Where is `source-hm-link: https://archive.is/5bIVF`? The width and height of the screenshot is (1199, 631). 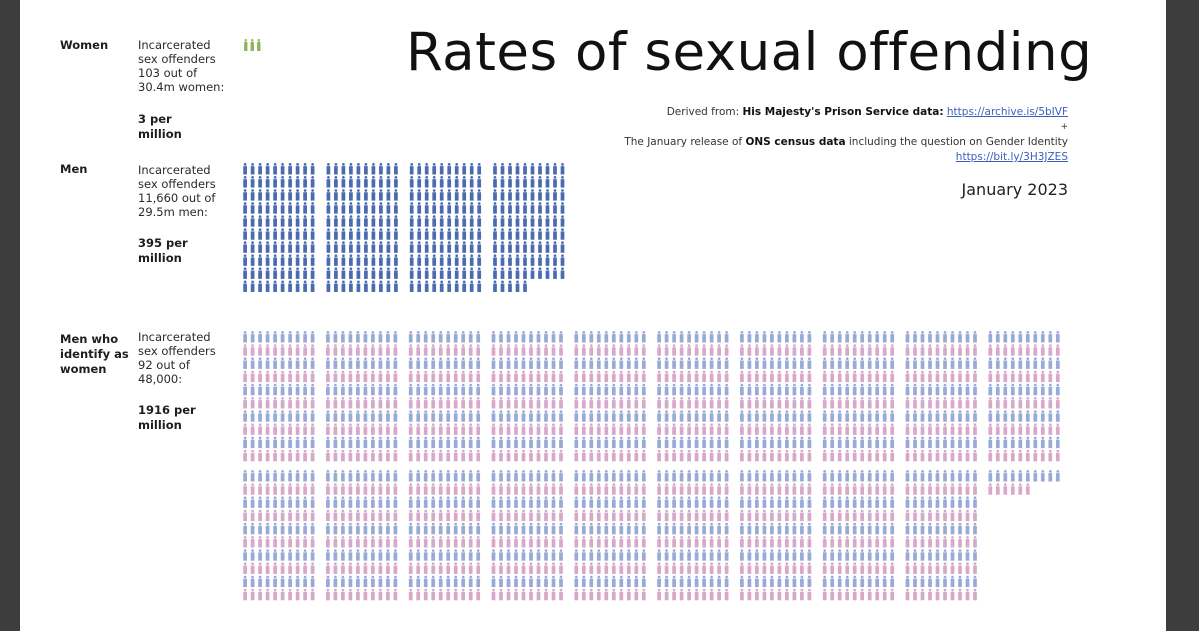
source-hm-link: https://archive.is/5bIVF is located at coordinates (1007, 112).